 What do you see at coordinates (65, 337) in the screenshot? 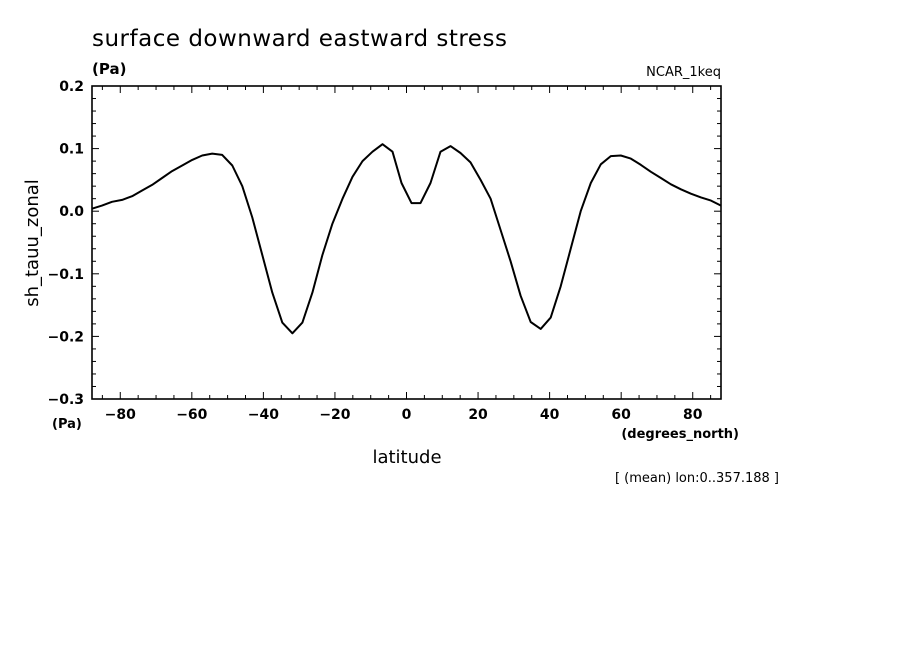
I see `y-tick-label: −0.2` at bounding box center [65, 337].